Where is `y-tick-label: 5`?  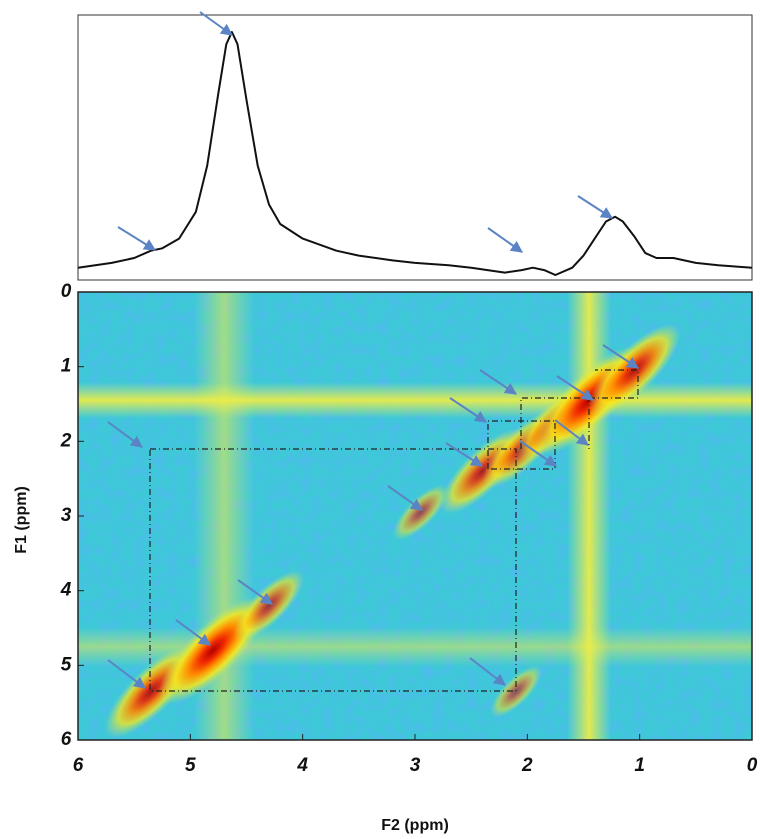 y-tick-label: 5 is located at coordinates (66, 664).